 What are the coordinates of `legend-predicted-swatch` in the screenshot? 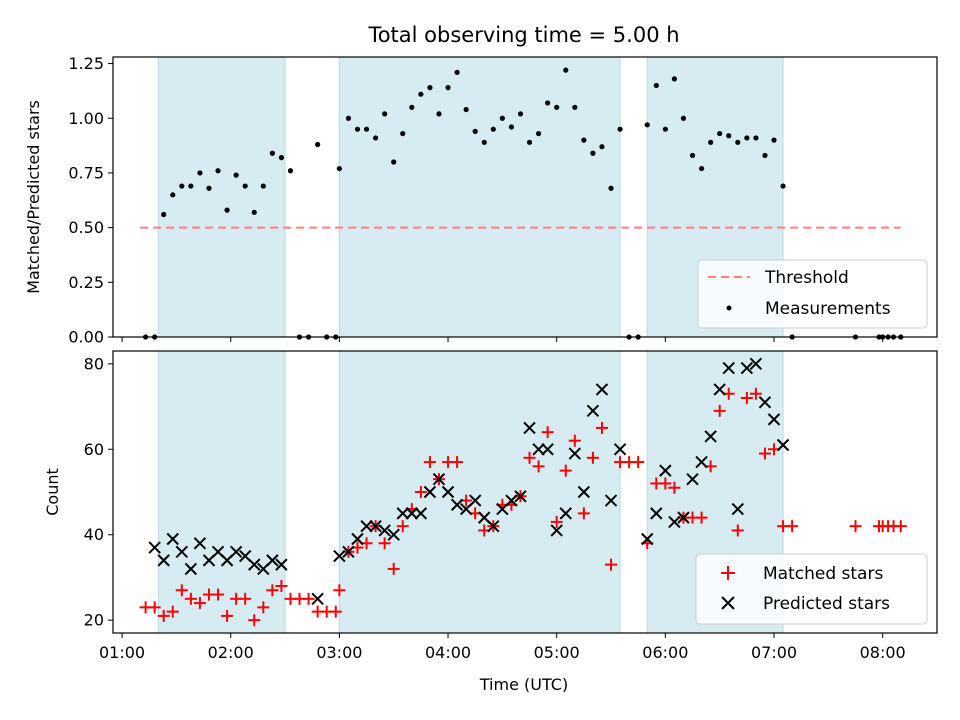 It's located at (728, 603).